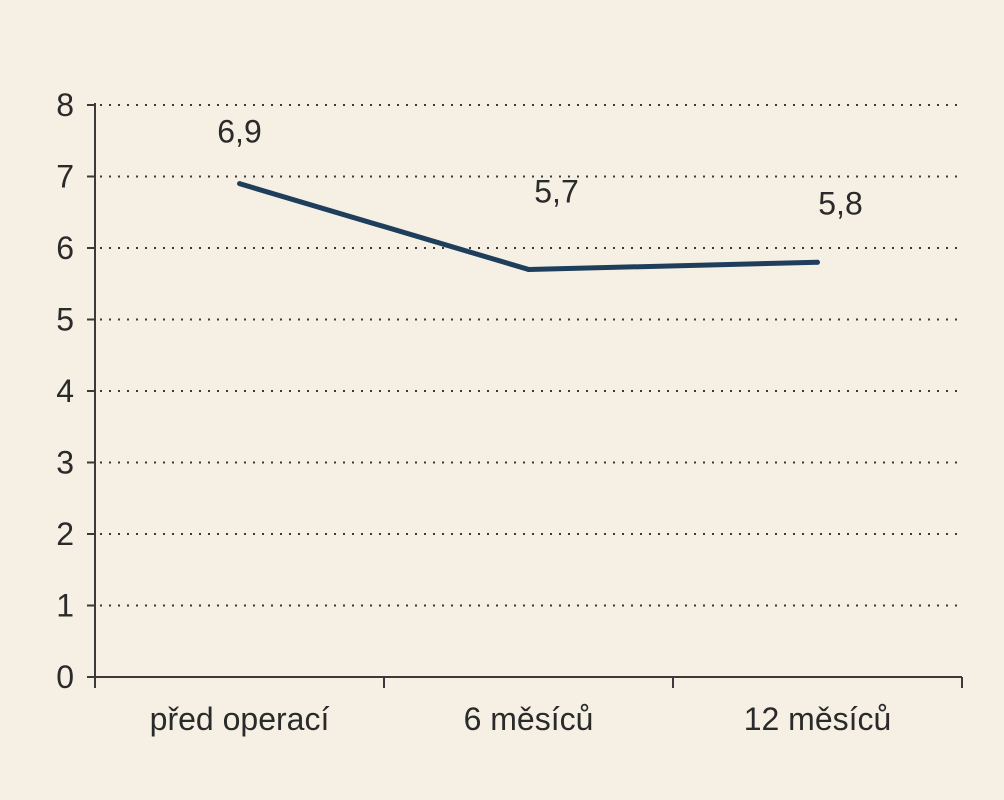 The image size is (1004, 800). Describe the element at coordinates (65, 534) in the screenshot. I see `y-tick-label: 2` at that location.